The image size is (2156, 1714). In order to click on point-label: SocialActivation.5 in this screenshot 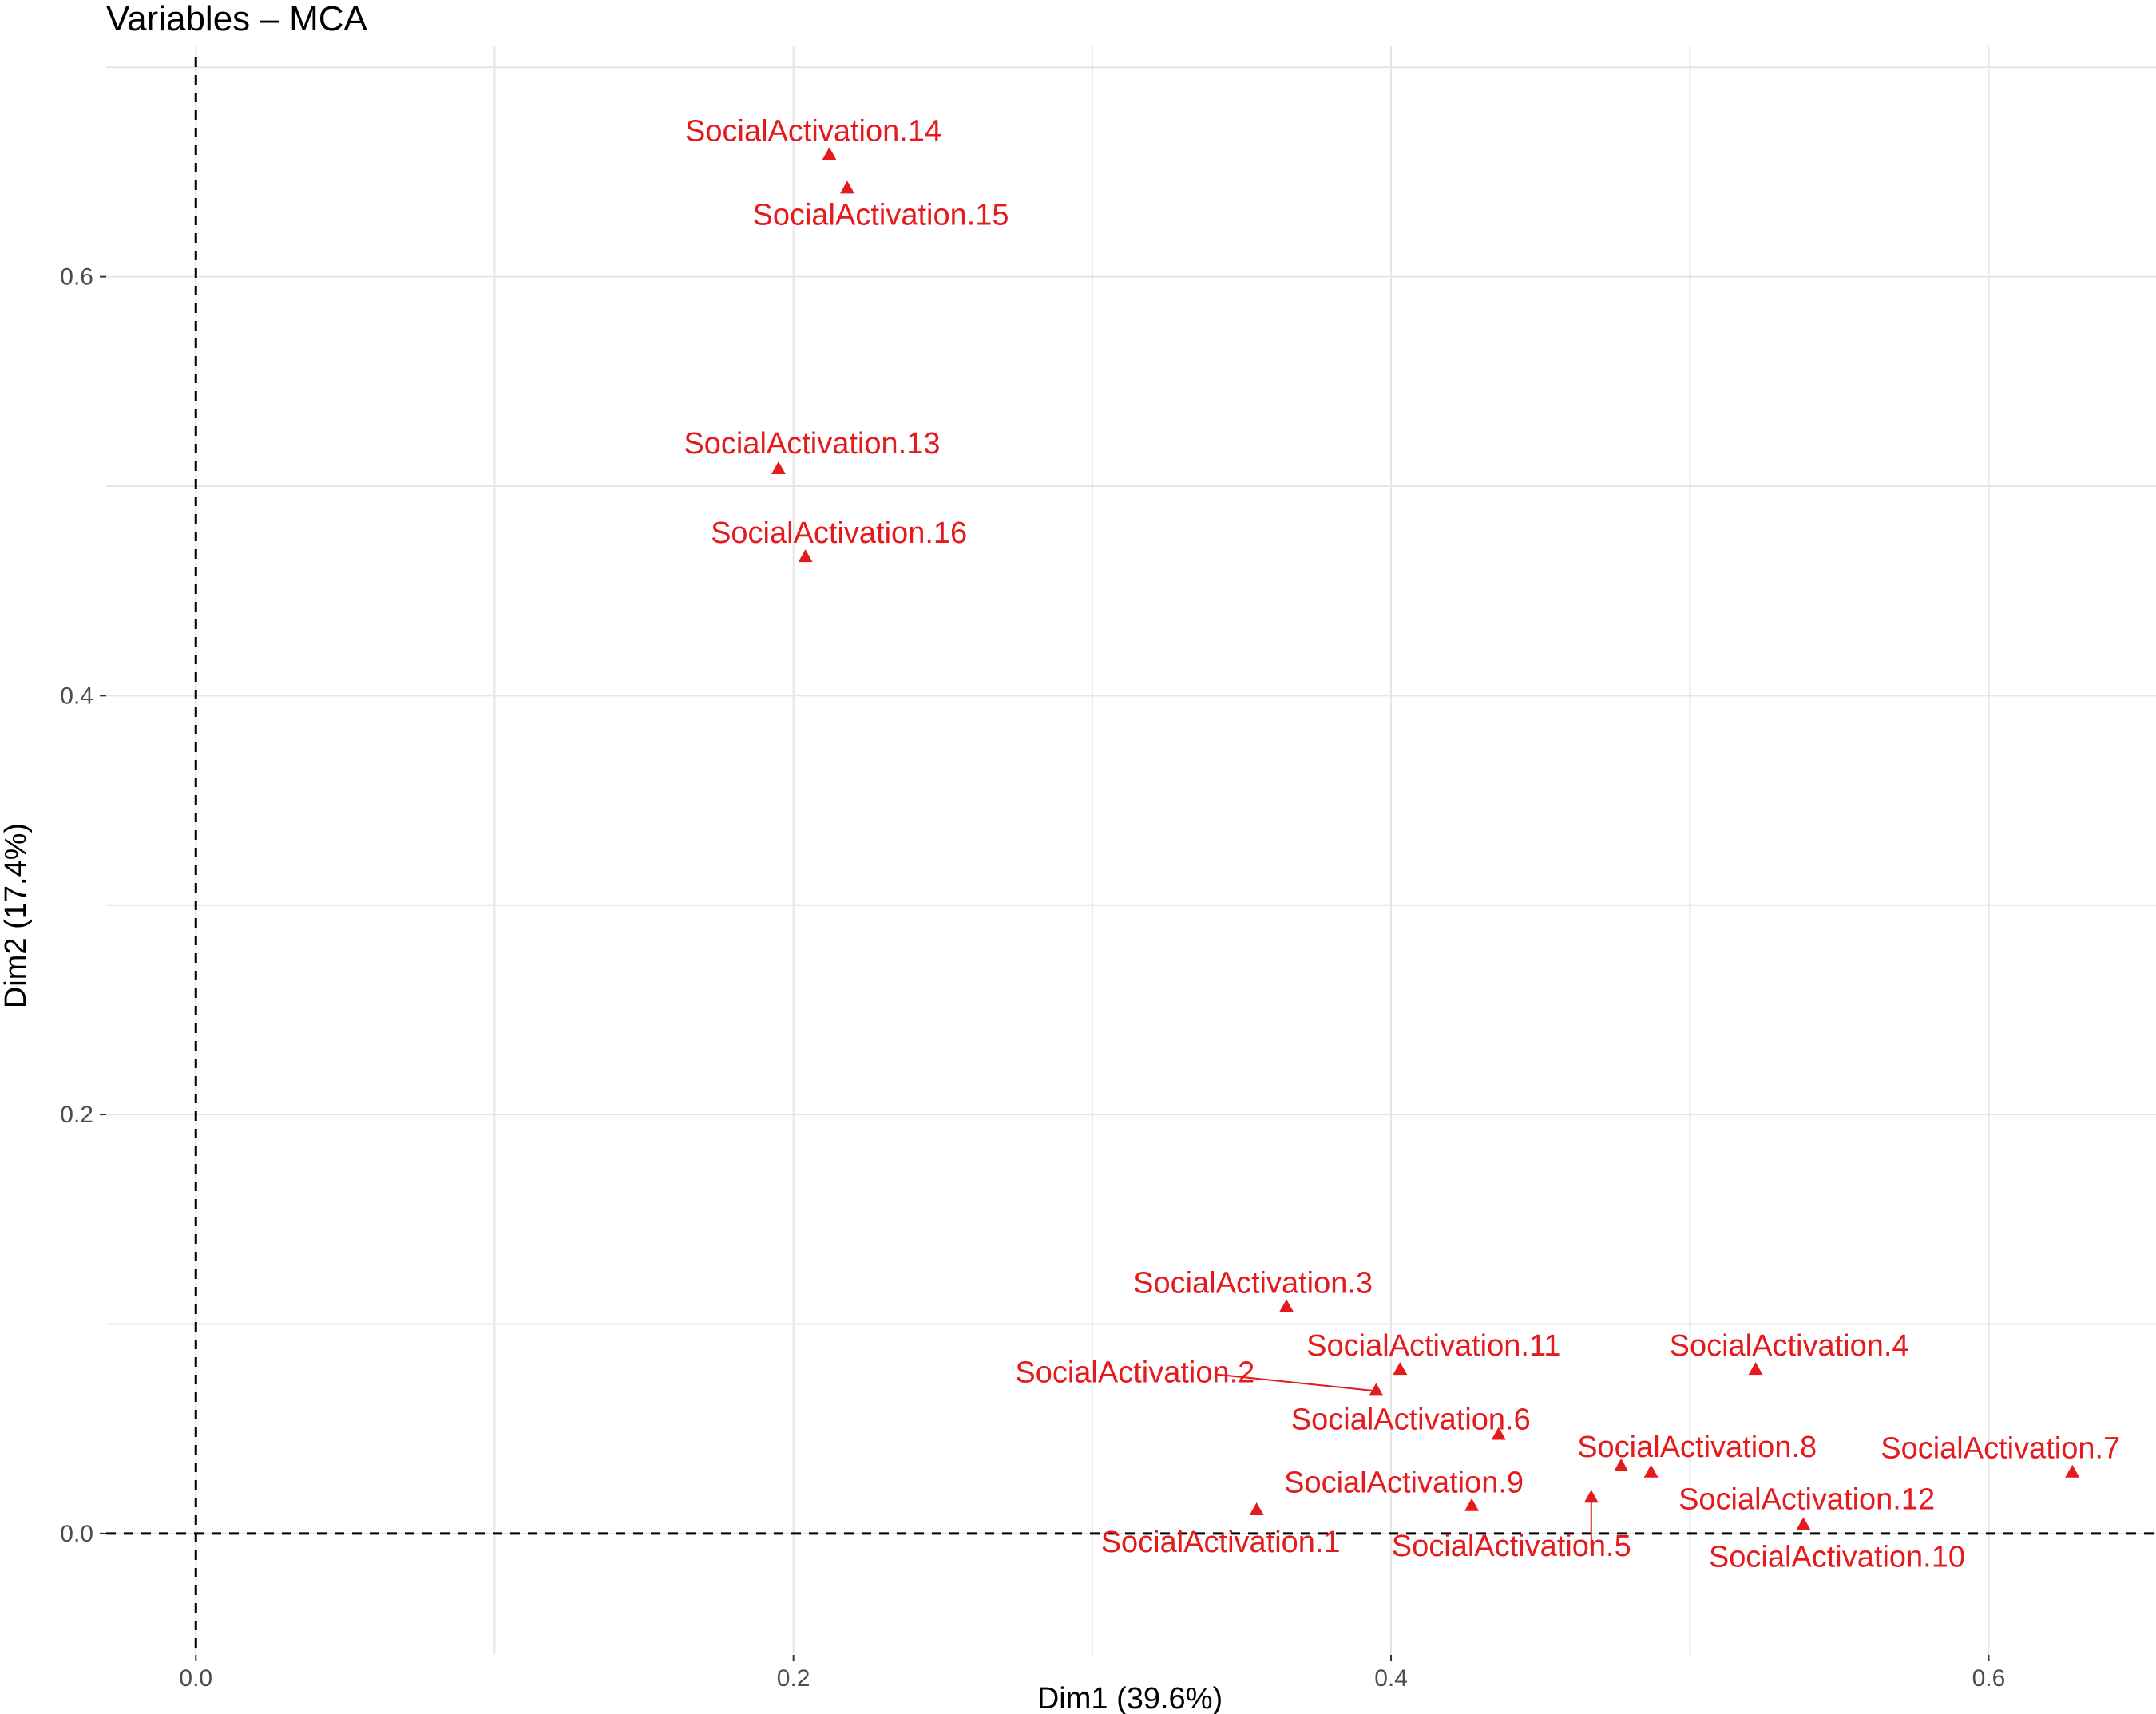, I will do `click(1511, 1547)`.